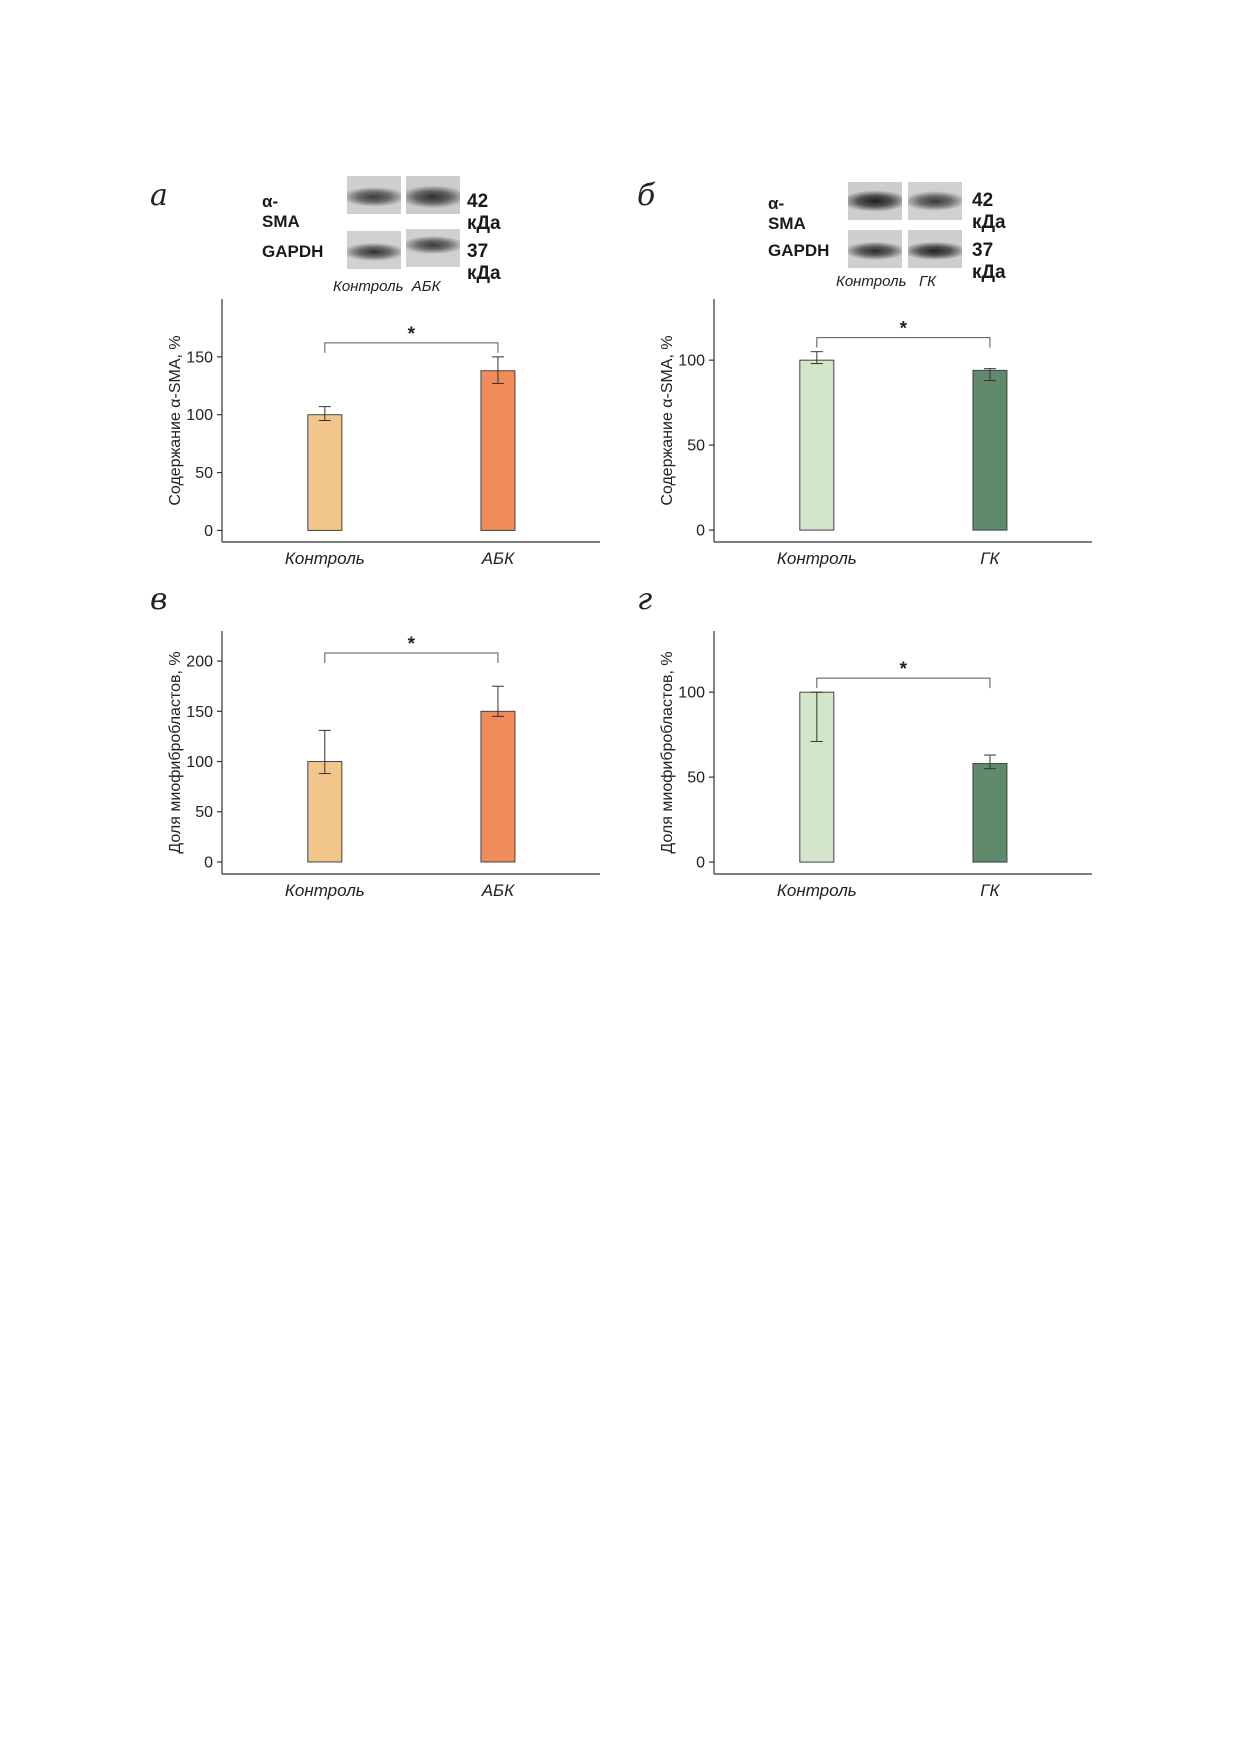 This screenshot has height=1754, width=1240. What do you see at coordinates (199, 662) in the screenshot?
I see `y-tick-label: 200` at bounding box center [199, 662].